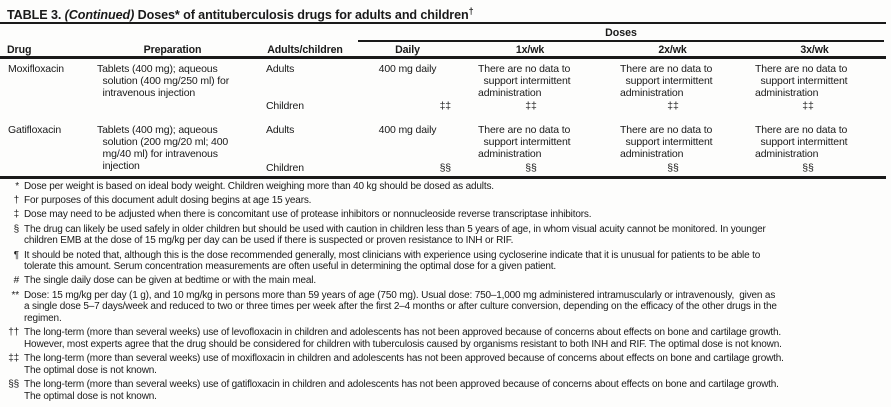 The height and width of the screenshot is (407, 891). Describe the element at coordinates (13, 385) in the screenshot. I see `footnote-marker: §§` at that location.